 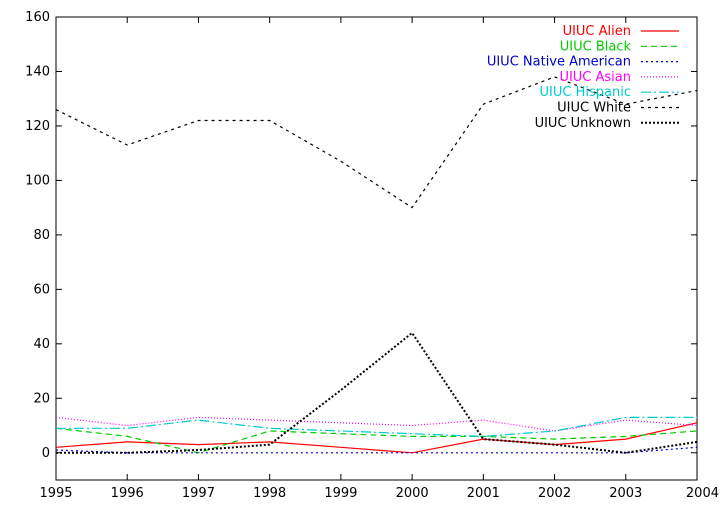 I want to click on x-tick-label: 1997, so click(x=198, y=493).